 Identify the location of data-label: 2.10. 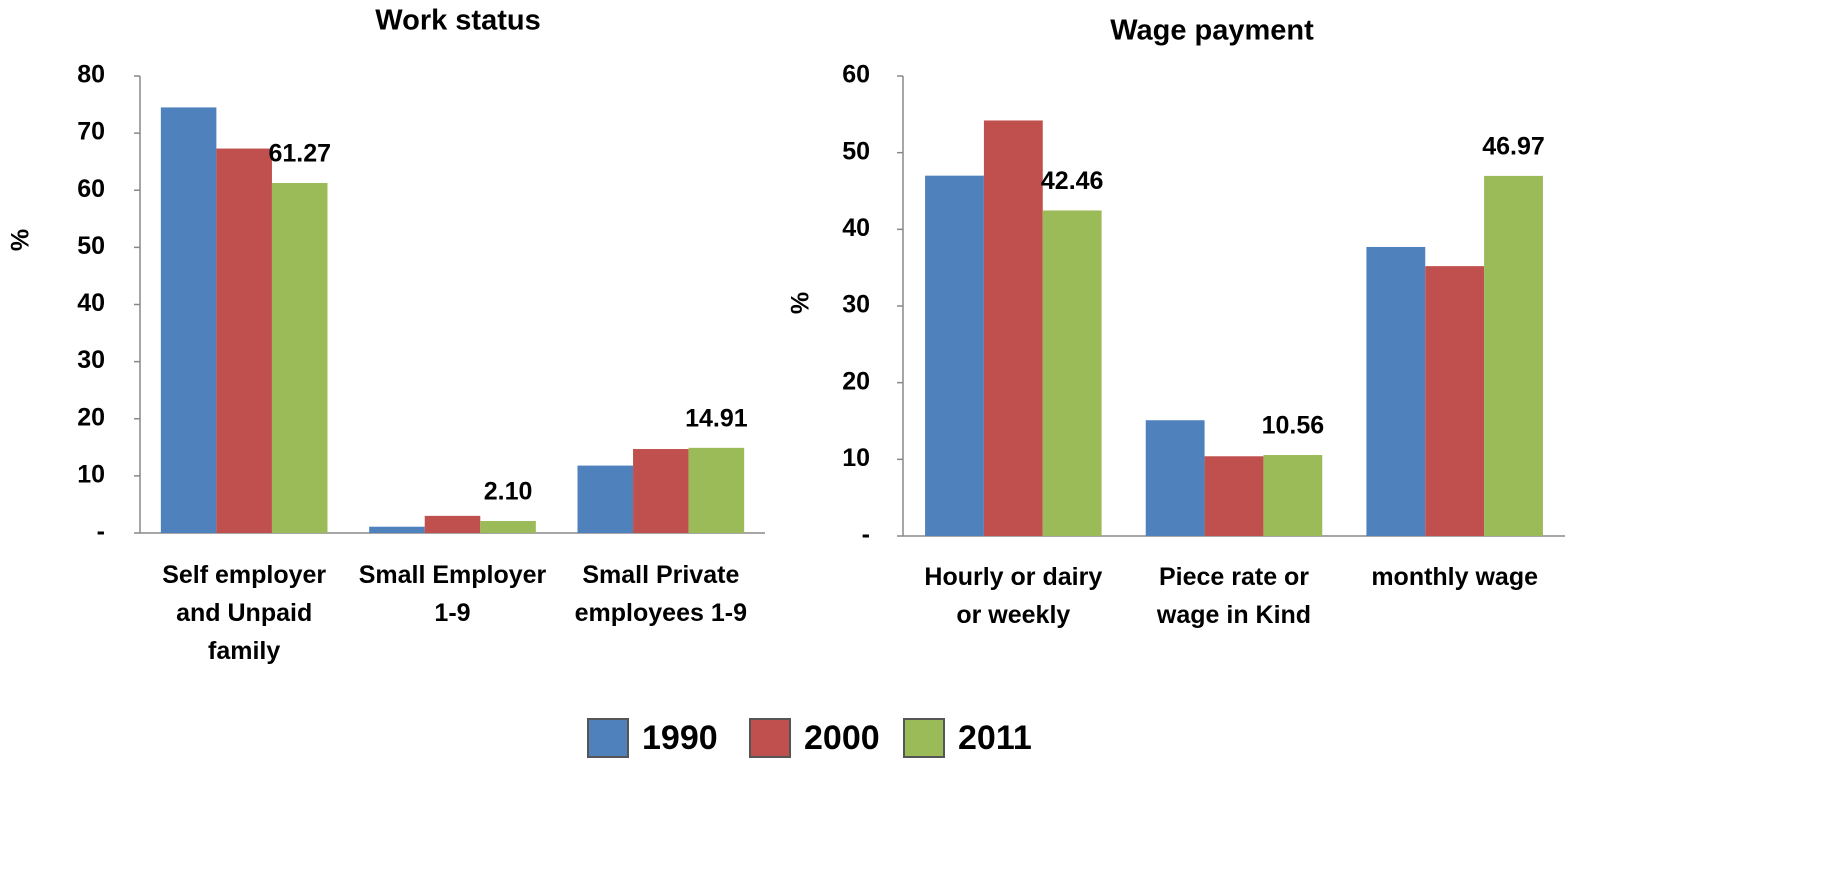
(508, 492).